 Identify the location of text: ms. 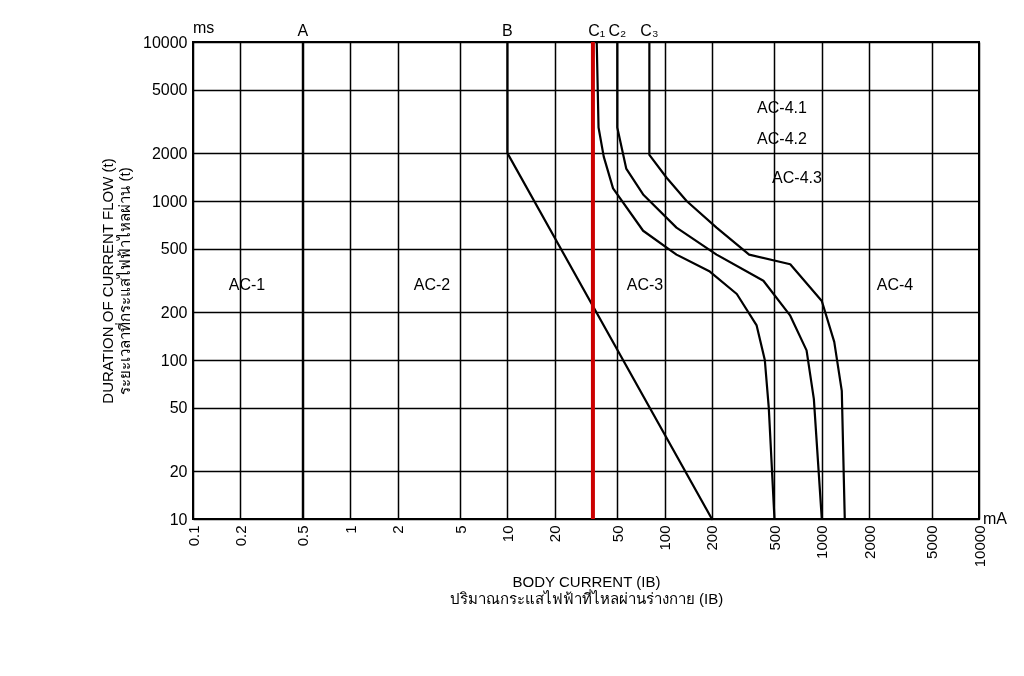
(204, 27).